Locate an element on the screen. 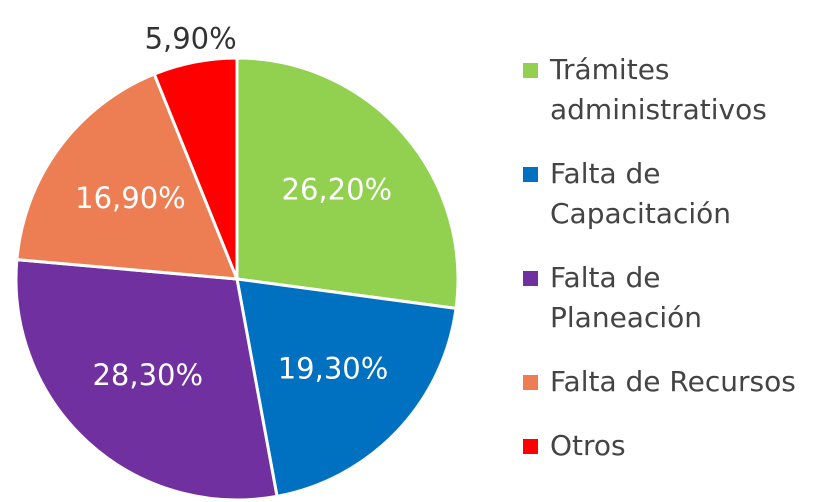 The image size is (821, 502). data-label: 5,90% is located at coordinates (191, 38).